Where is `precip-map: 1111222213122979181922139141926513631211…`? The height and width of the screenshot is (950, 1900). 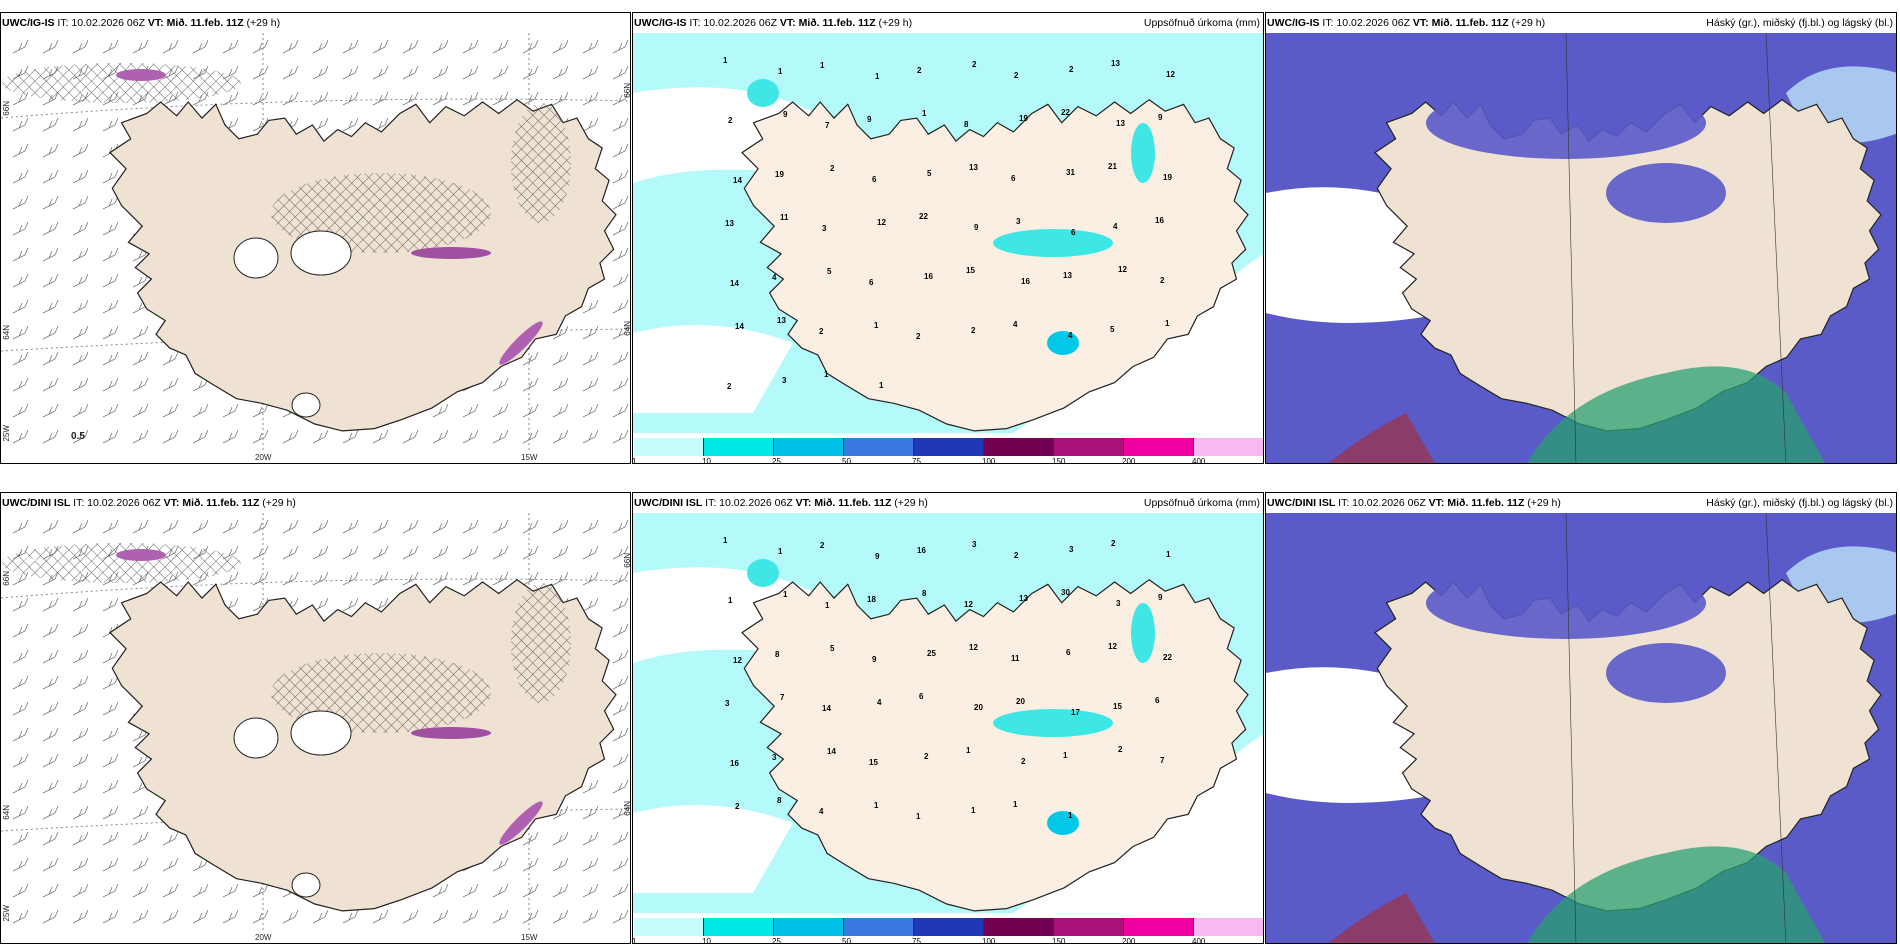
precip-map: 1111222213122979181922139141926513631211… is located at coordinates (948, 233).